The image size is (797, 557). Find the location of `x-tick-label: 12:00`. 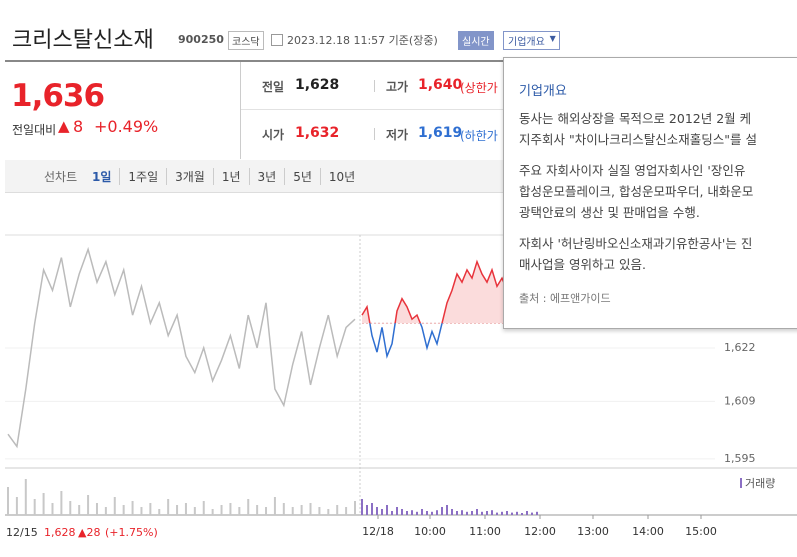

x-tick-label: 12:00 is located at coordinates (540, 531).